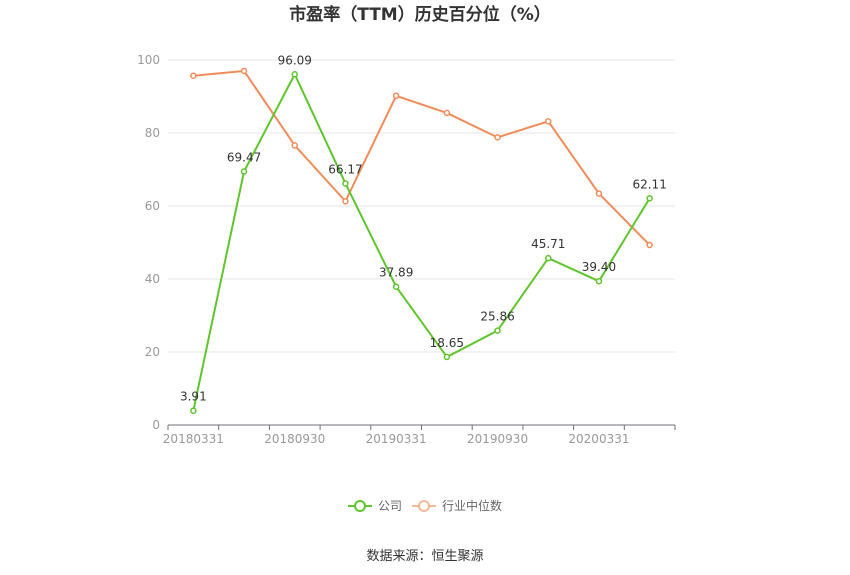  What do you see at coordinates (152, 133) in the screenshot?
I see `y-tick-label: 80` at bounding box center [152, 133].